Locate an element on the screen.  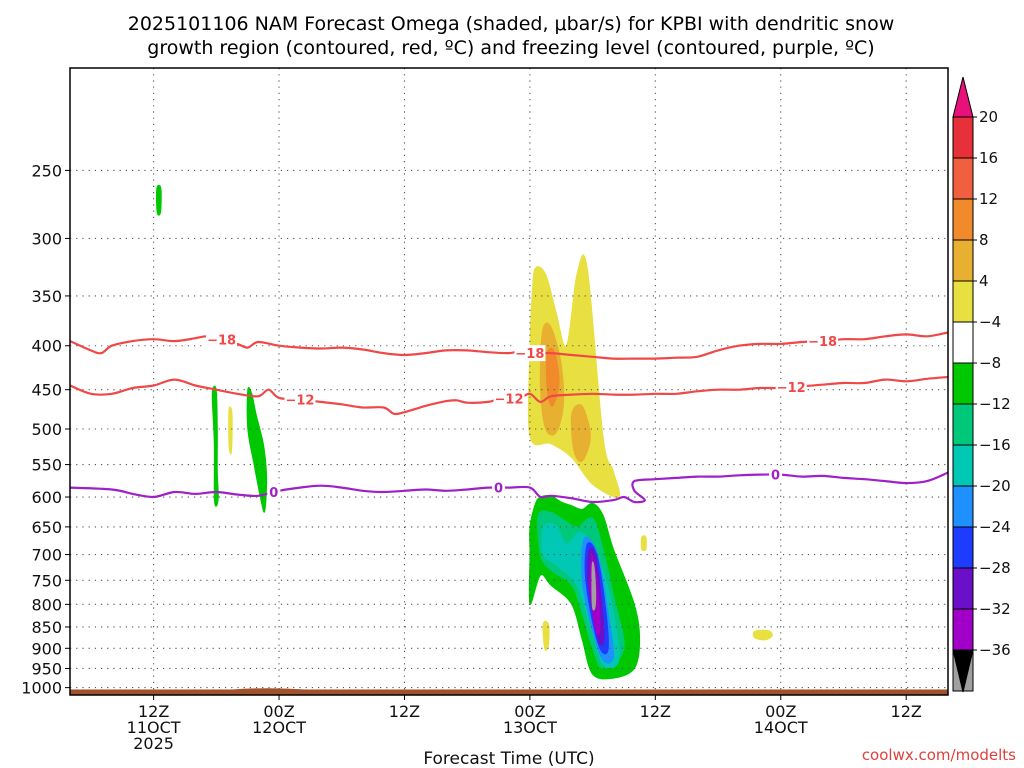
isotherm-m18-line is located at coordinates (509, 345).